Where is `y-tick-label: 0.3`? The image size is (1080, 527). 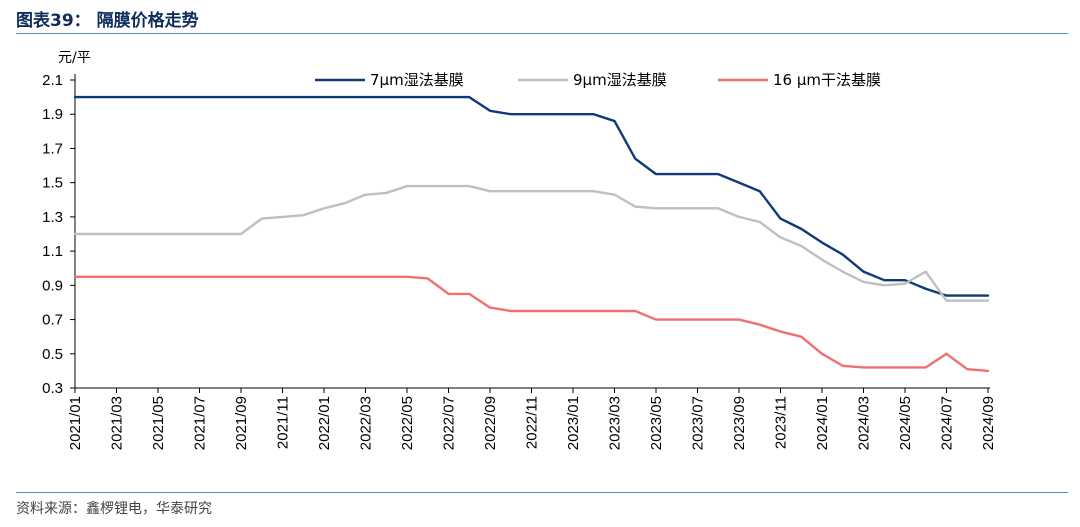
y-tick-label: 0.3 is located at coordinates (52, 388).